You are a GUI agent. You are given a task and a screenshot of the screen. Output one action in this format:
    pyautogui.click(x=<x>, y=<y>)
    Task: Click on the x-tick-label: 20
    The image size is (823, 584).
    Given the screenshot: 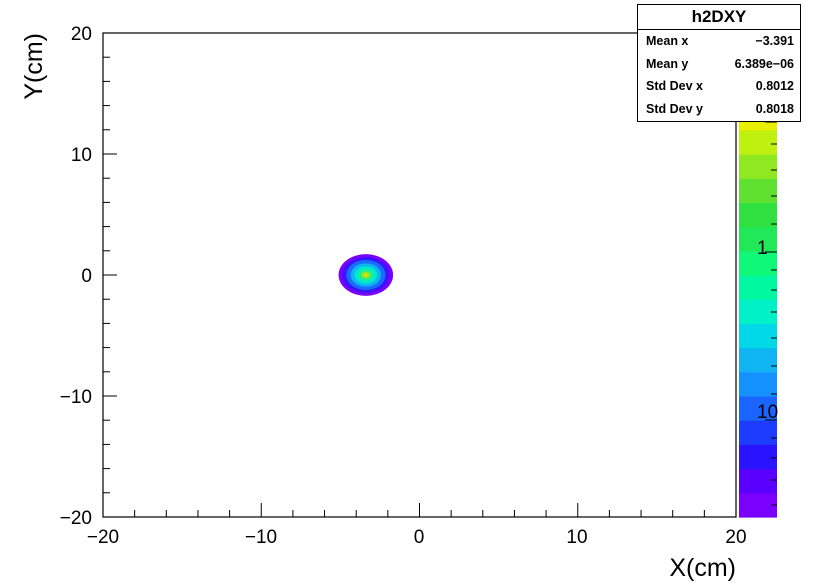 What is the action you would take?
    pyautogui.click(x=735, y=537)
    